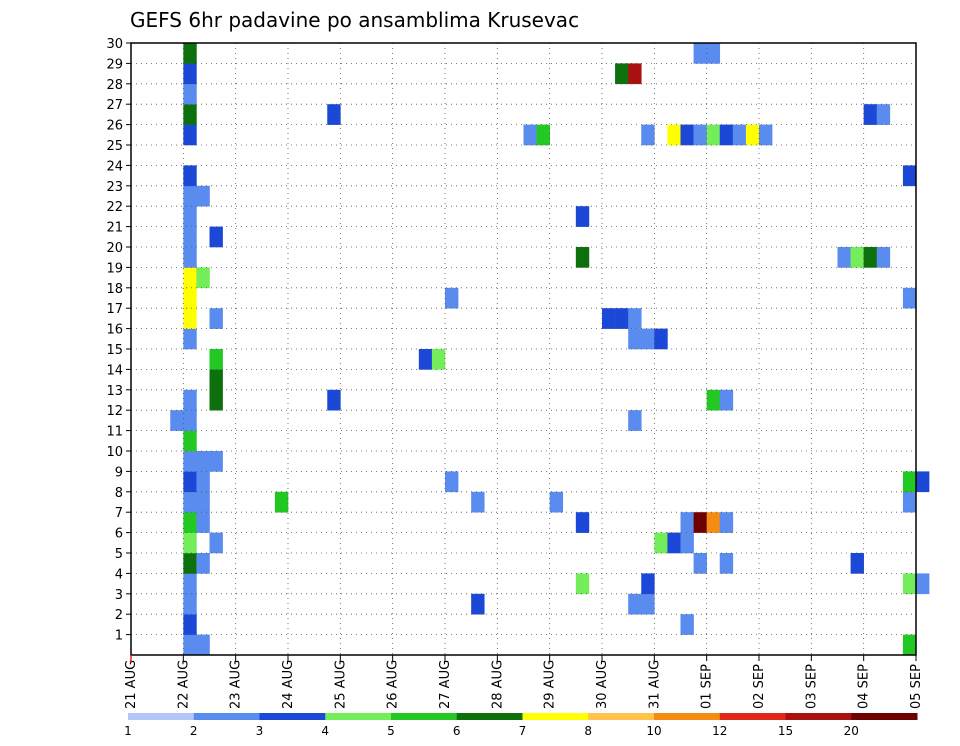  I want to click on y-tick-label: 21, so click(114, 228).